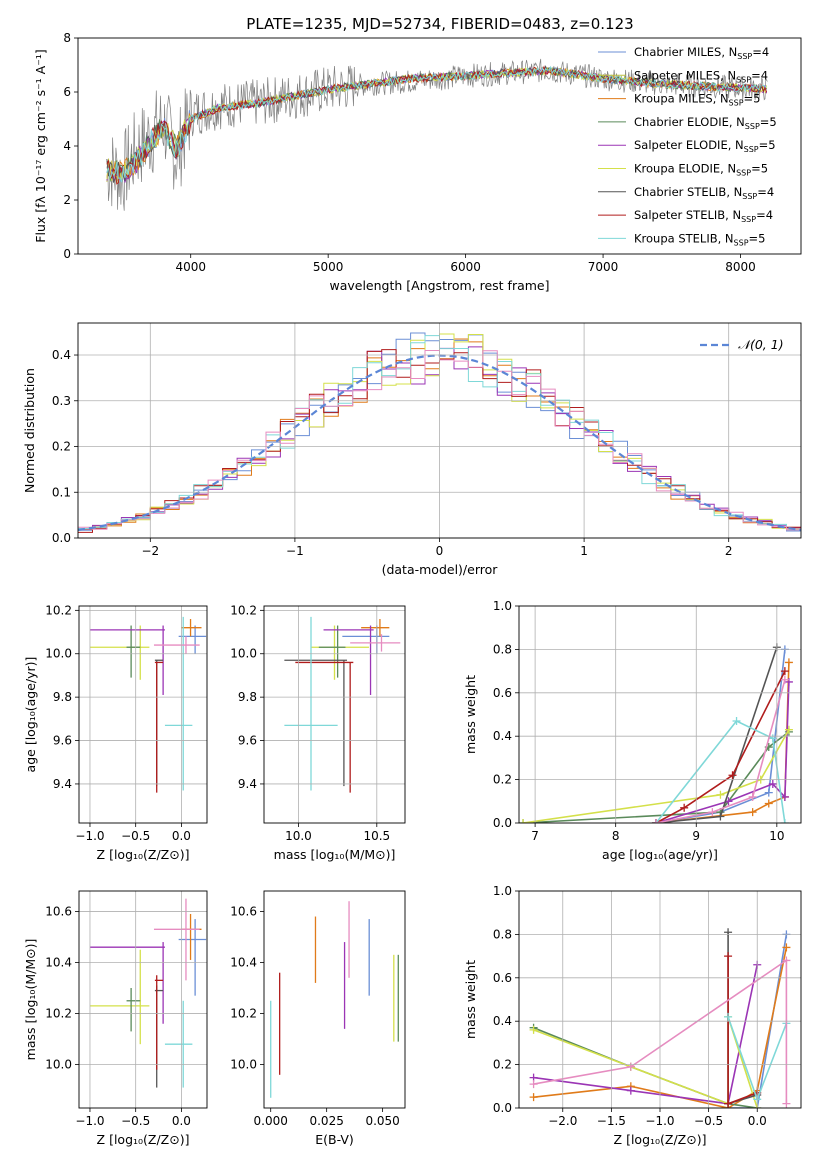 The height and width of the screenshot is (1170, 819). Describe the element at coordinates (699, 239) in the screenshot. I see `legend-entry: Kroupa STELIB, NSSP=5` at that location.